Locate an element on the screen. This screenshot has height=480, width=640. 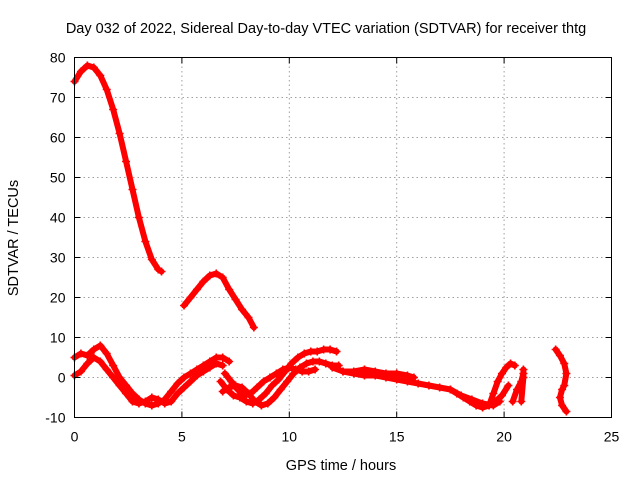
y-tick-label: 40 is located at coordinates (58, 218).